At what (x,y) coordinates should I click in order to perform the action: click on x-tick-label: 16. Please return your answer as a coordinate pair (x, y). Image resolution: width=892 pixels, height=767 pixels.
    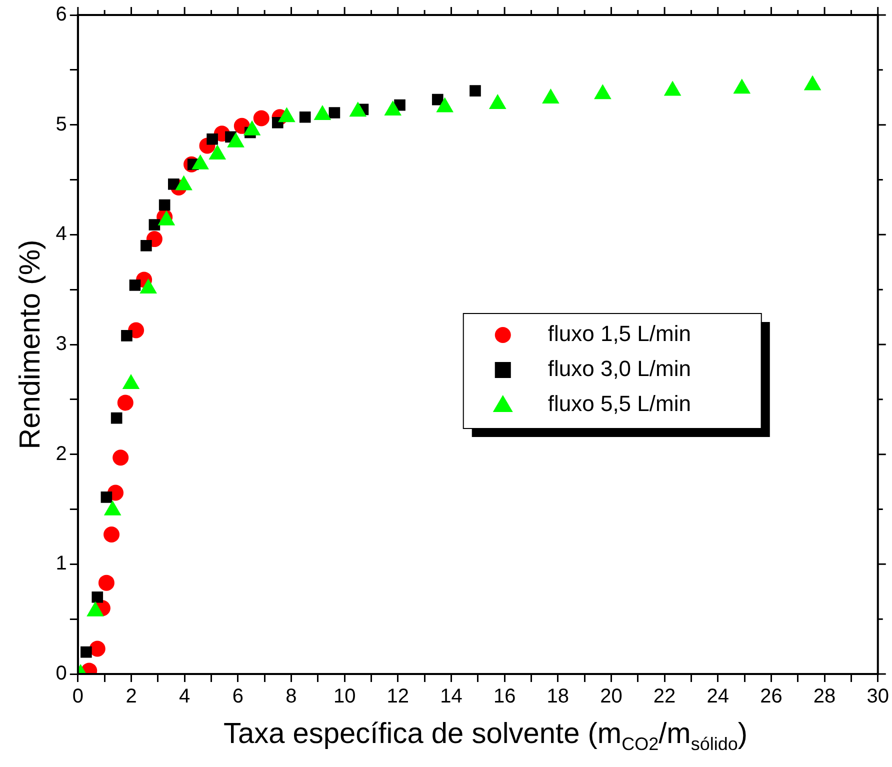
    Looking at the image, I should click on (504, 697).